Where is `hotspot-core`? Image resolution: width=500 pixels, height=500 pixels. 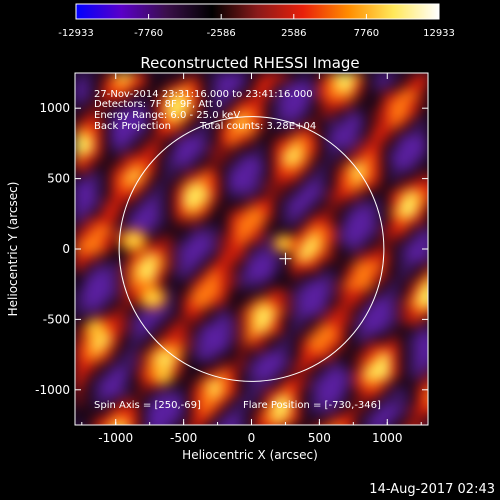 hotspot-core is located at coordinates (95, 327).